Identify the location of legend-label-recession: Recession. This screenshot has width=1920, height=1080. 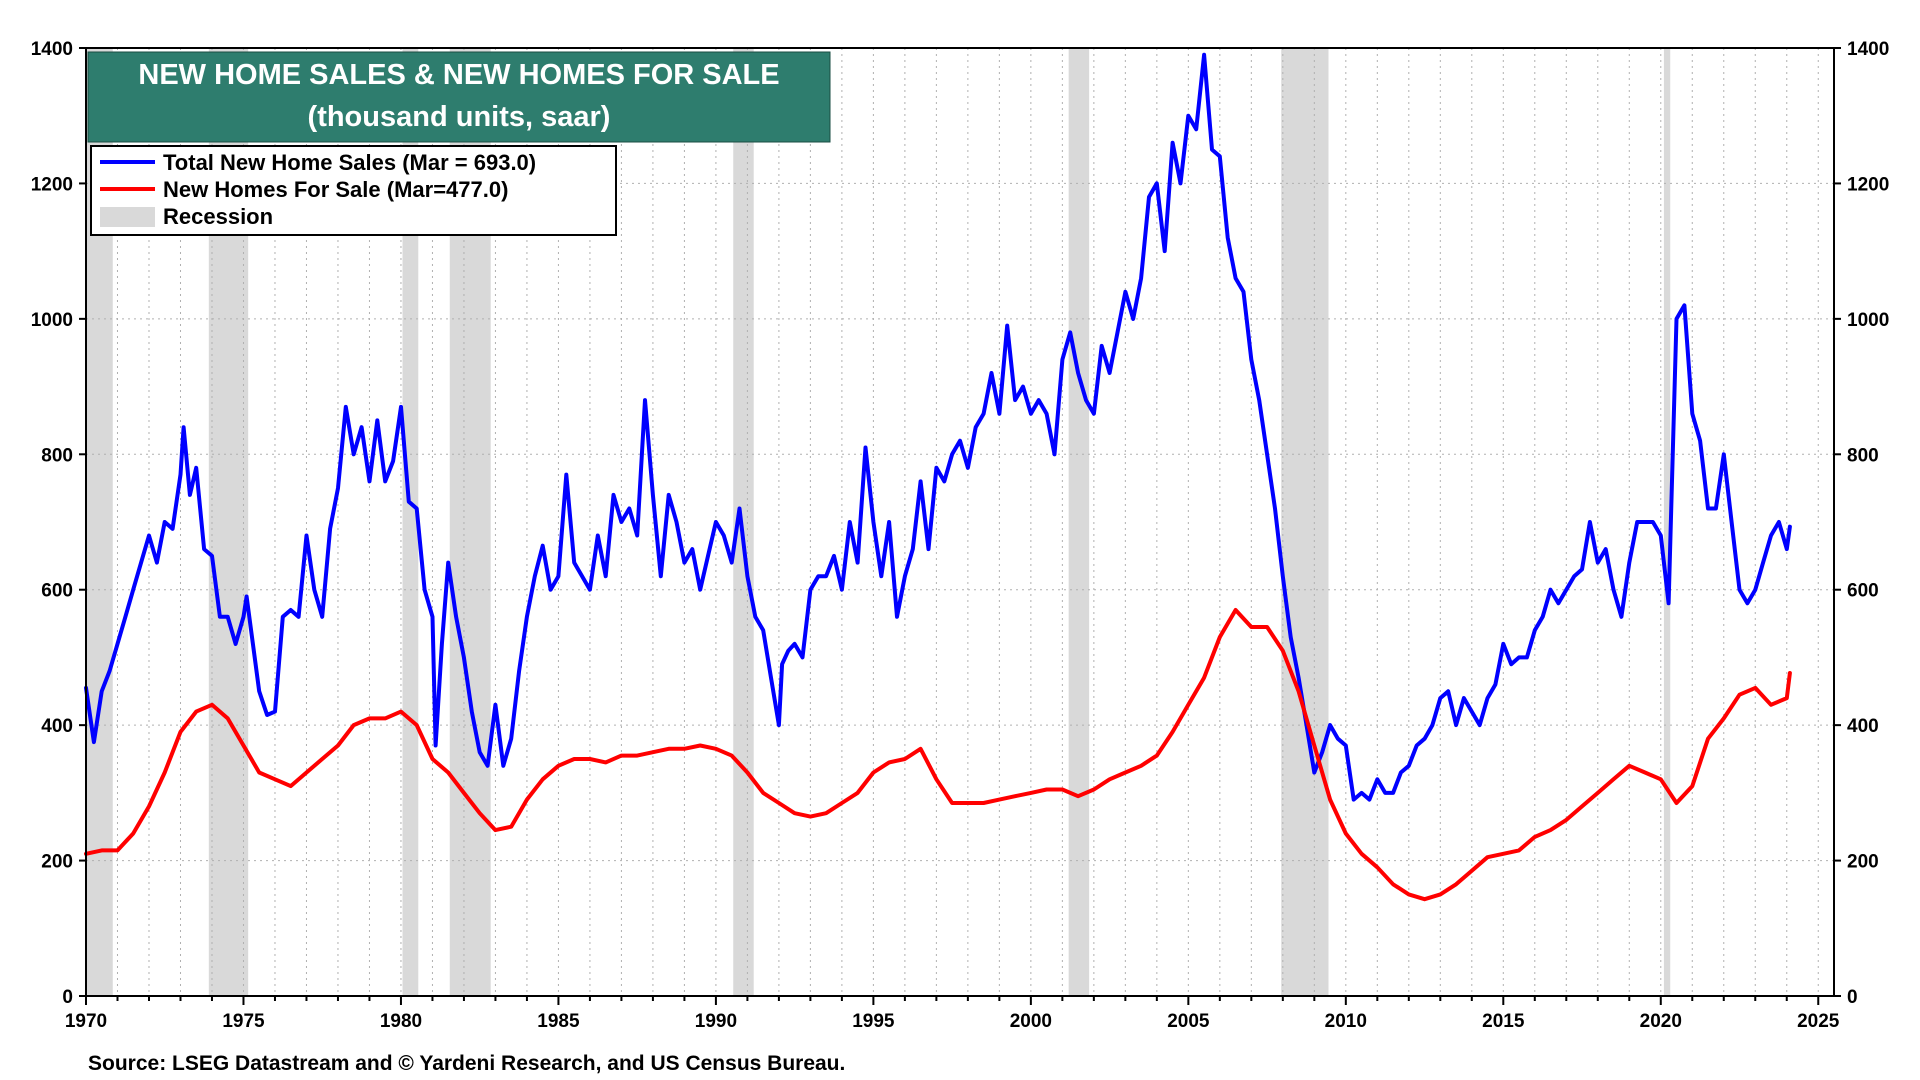
(218, 216).